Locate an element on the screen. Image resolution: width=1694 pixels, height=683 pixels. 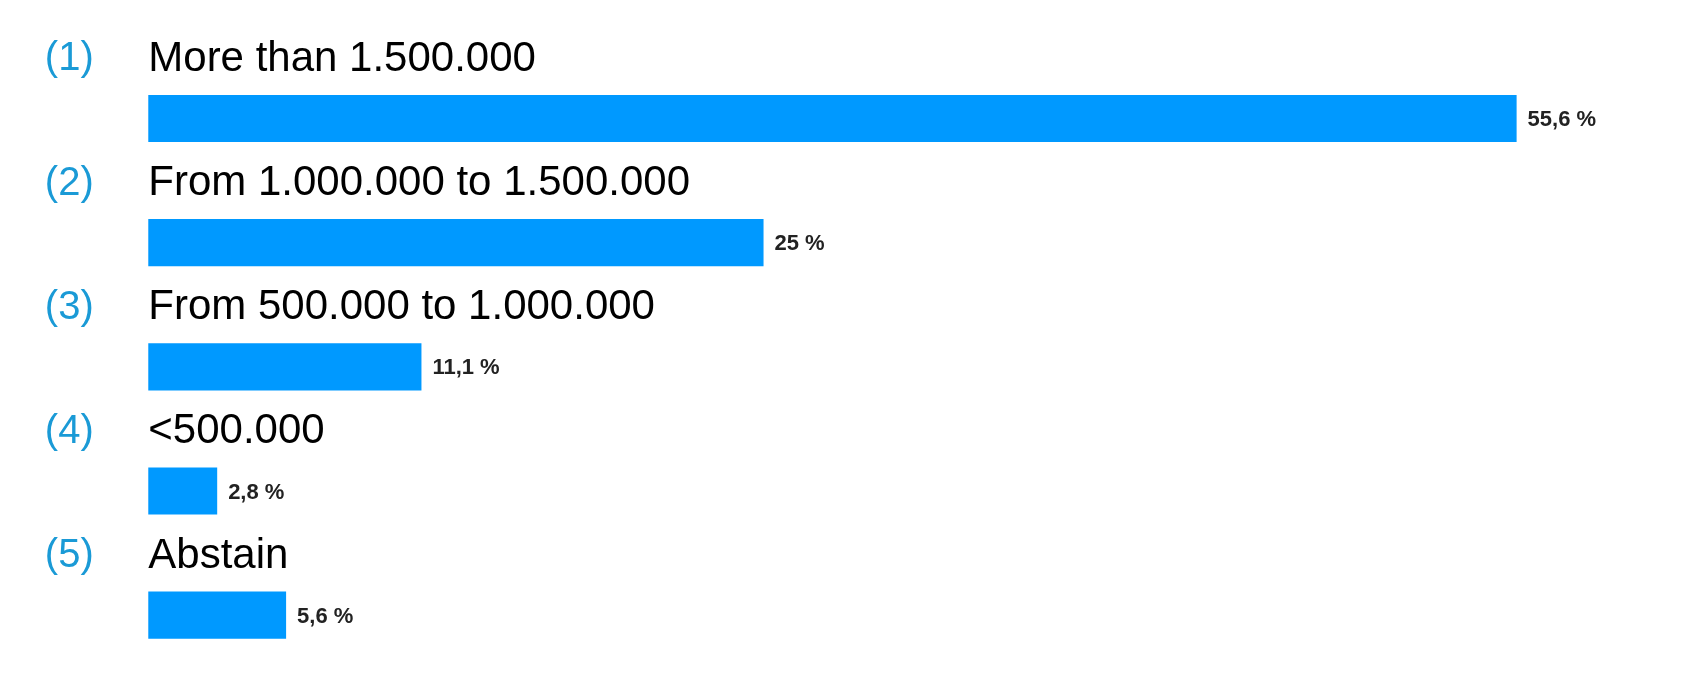
category-label: (1) More than 1.500.000 is located at coordinates (290, 56).